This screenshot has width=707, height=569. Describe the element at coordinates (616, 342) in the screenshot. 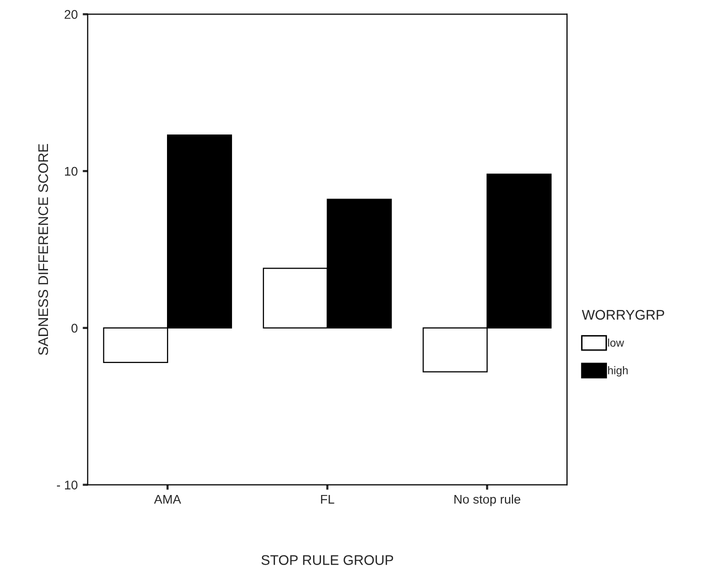

I see `legend-label: low` at that location.